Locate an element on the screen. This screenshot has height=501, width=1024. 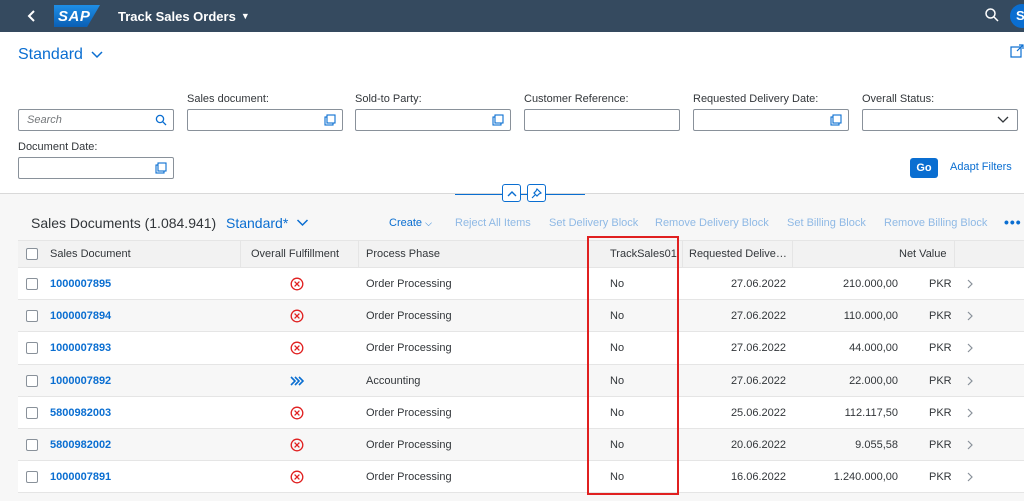
chevron-left-icon is located at coordinates (31, 16).